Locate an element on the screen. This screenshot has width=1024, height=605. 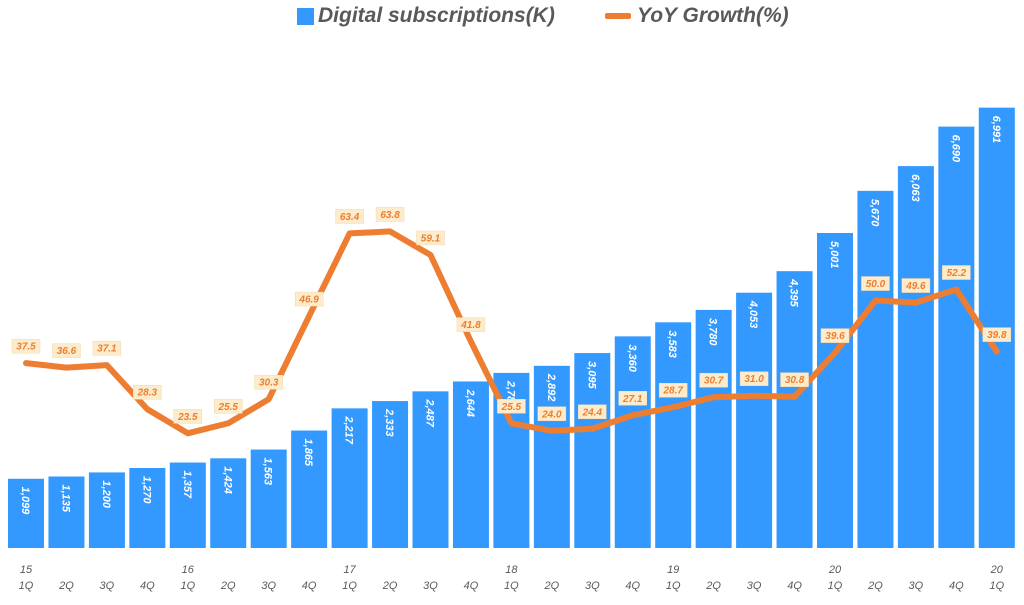
x-tick-year: 19 is located at coordinates (673, 570).